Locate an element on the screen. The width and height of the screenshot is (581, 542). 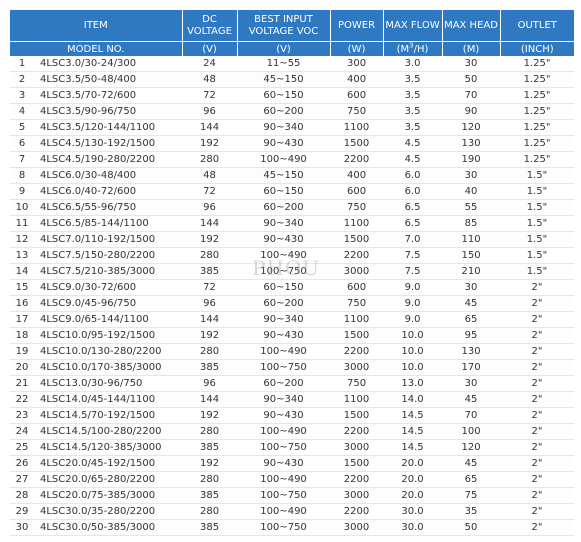
best-input-voltage-cell: 90~340 is located at coordinates (284, 399).